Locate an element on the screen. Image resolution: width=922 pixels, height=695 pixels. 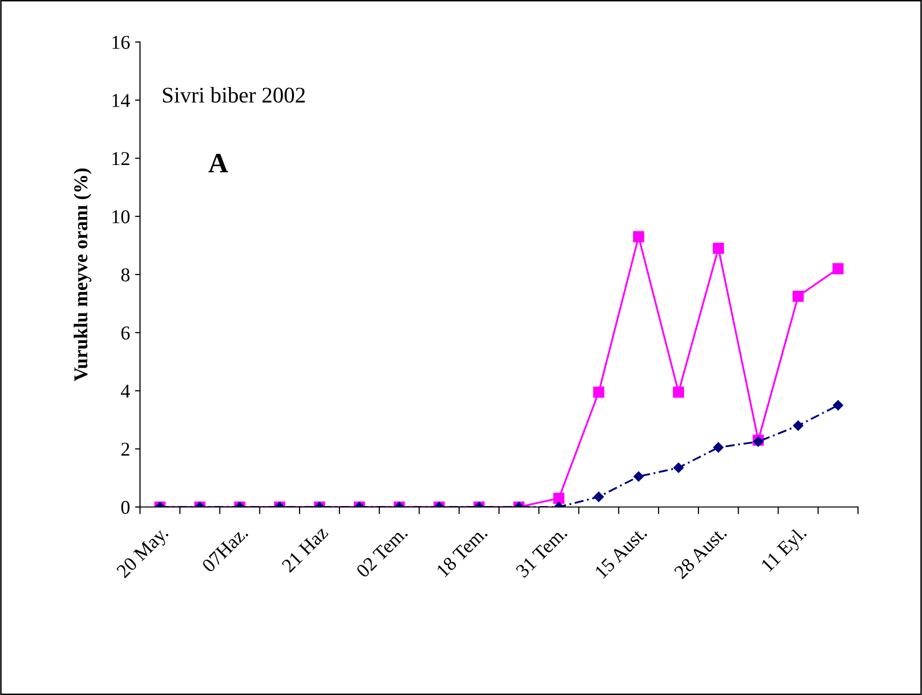
y-tick-label: 16 is located at coordinates (121, 42).